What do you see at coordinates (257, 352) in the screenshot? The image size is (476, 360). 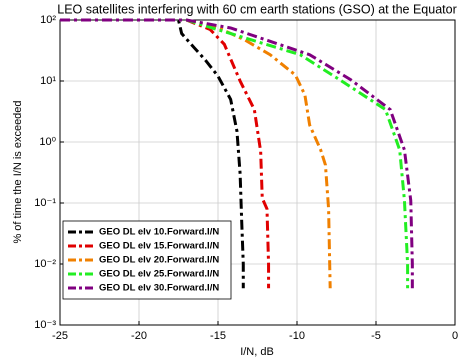 I see `x-axis-label: I/N, dB` at bounding box center [257, 352].